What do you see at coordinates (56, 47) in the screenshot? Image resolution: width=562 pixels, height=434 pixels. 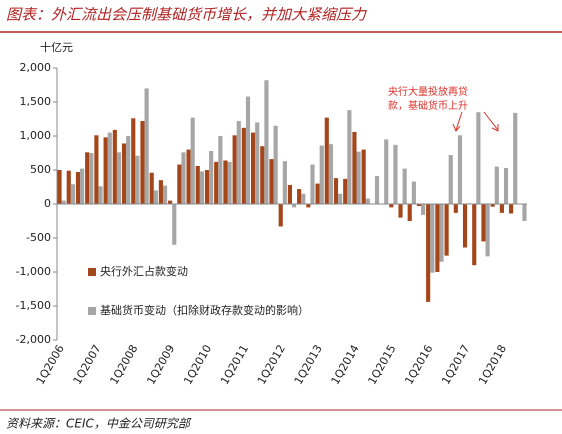 I see `y-axis-label: 十亿元` at bounding box center [56, 47].